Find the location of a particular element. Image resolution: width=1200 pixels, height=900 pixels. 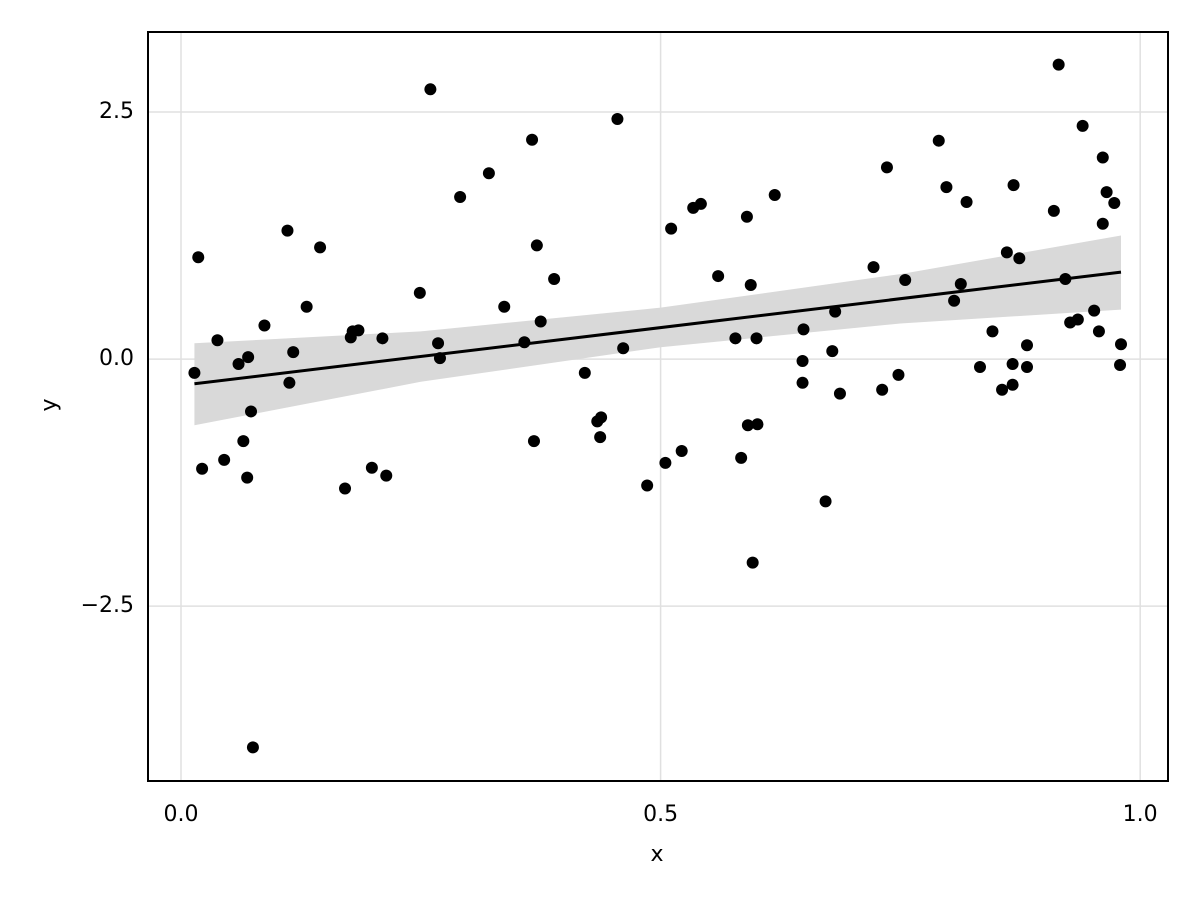

y-axis-label: y is located at coordinates (49, 404).